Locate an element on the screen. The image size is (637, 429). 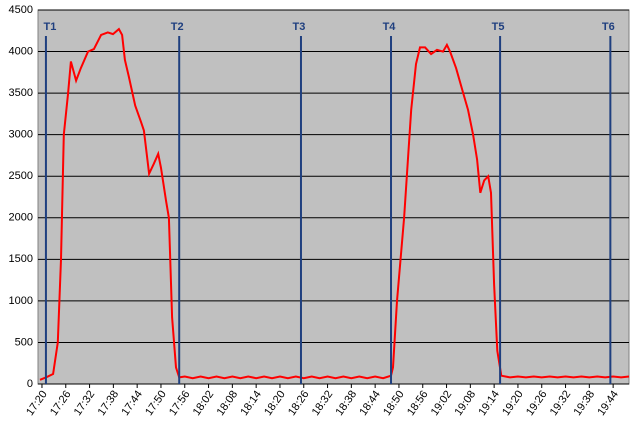
x-tick-label: 19:26 is located at coordinates (537, 403).